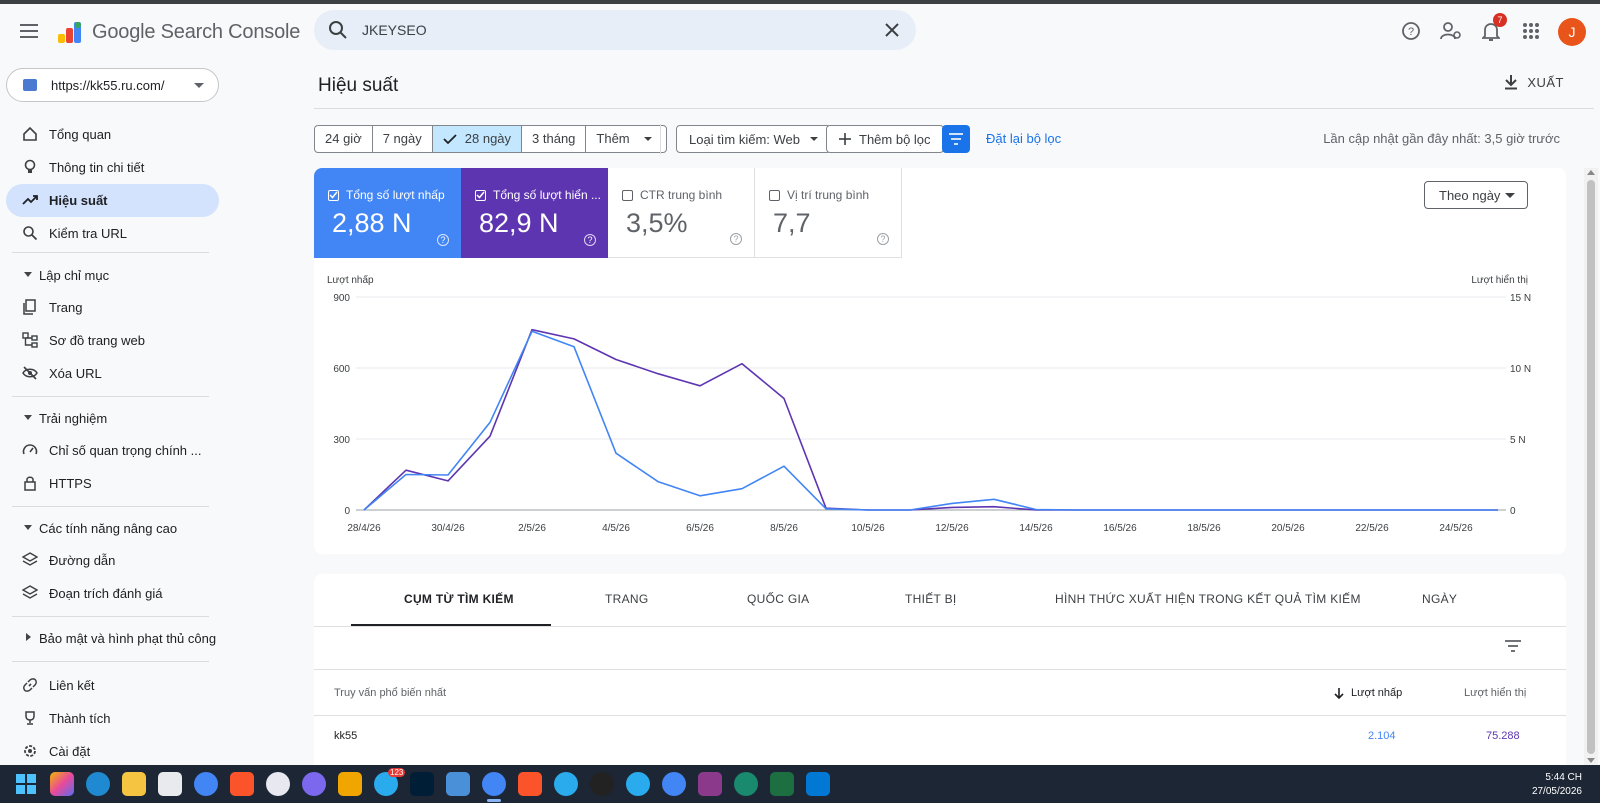  What do you see at coordinates (1024, 138) in the screenshot?
I see `reset-filters-link: Đặt lại bộ lọc` at bounding box center [1024, 138].